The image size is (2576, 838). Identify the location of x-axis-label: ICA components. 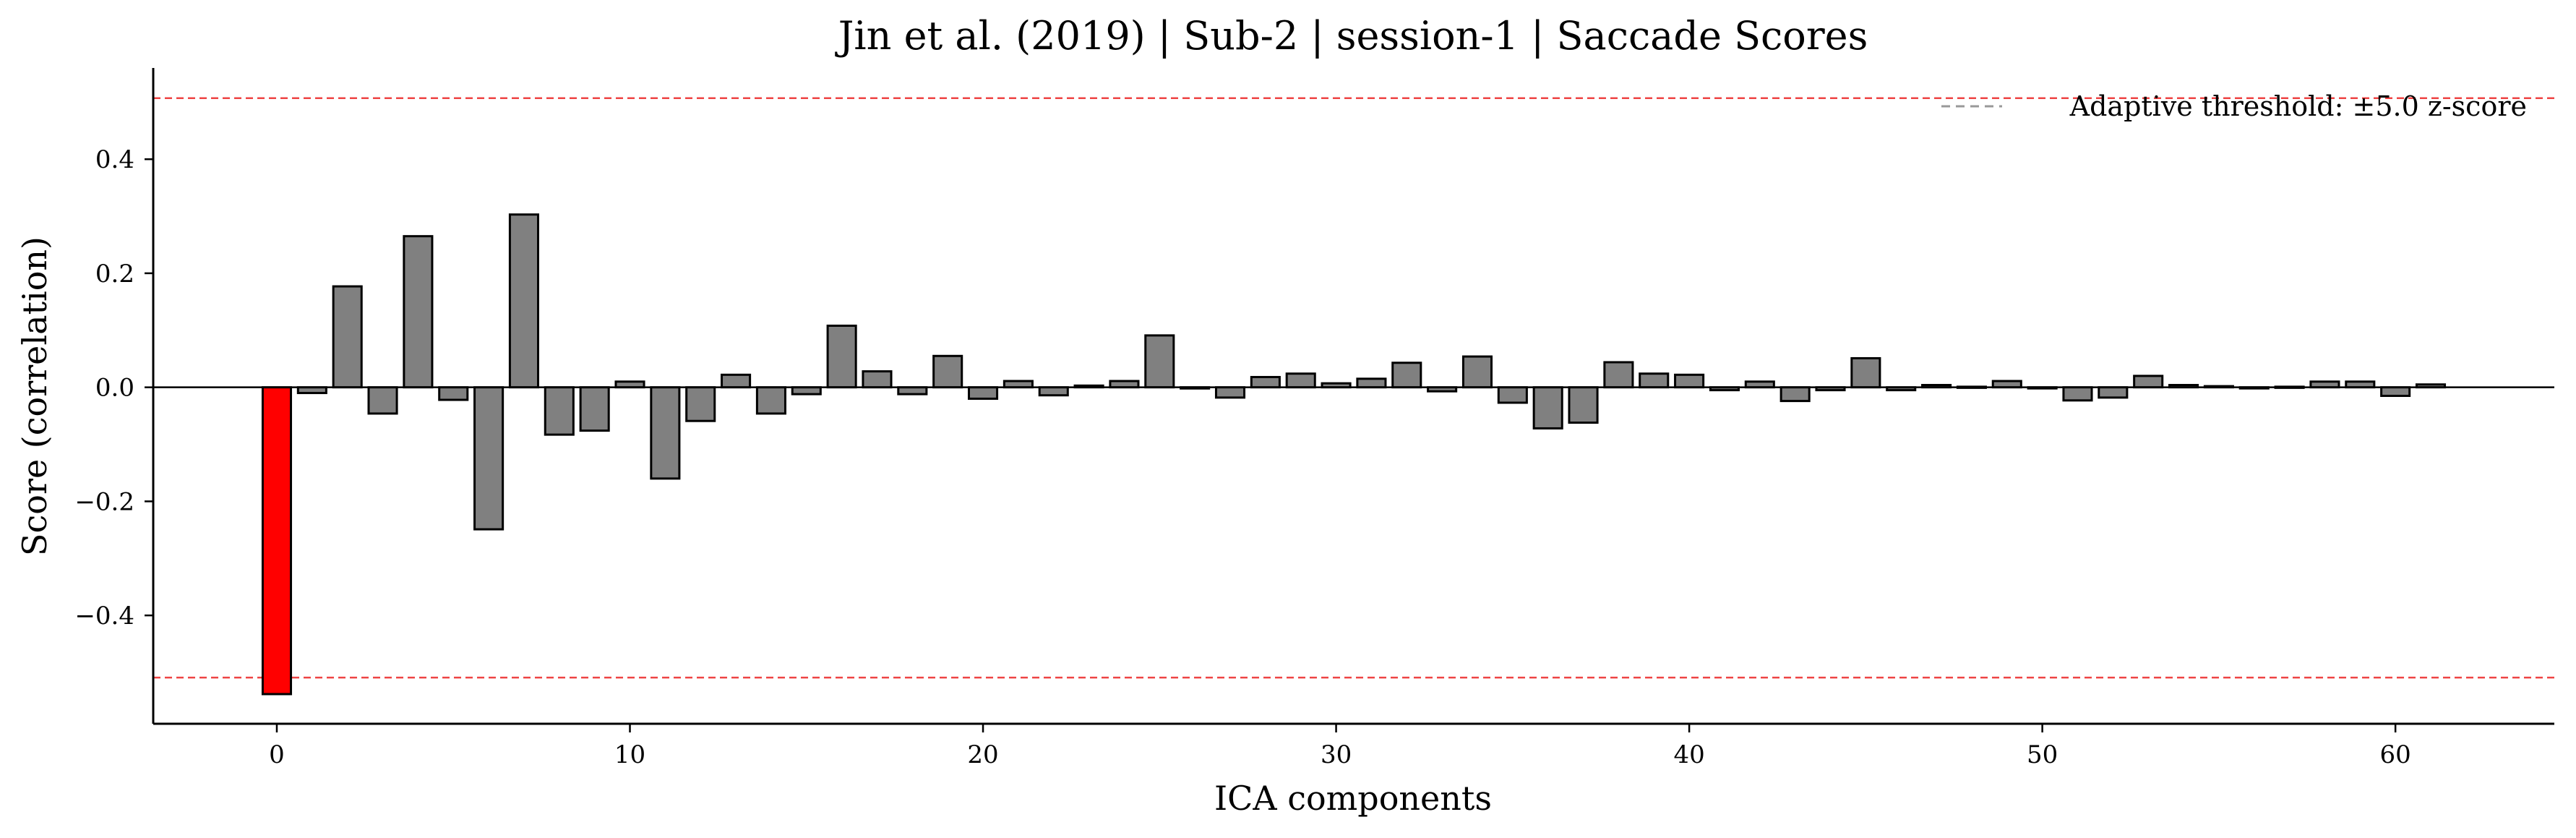
(1353, 798).